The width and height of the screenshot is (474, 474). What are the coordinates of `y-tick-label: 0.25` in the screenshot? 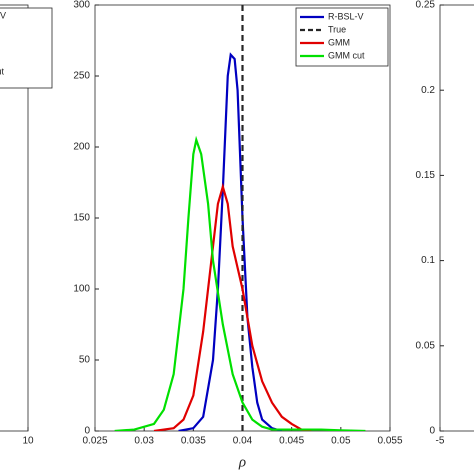 It's located at (426, 5).